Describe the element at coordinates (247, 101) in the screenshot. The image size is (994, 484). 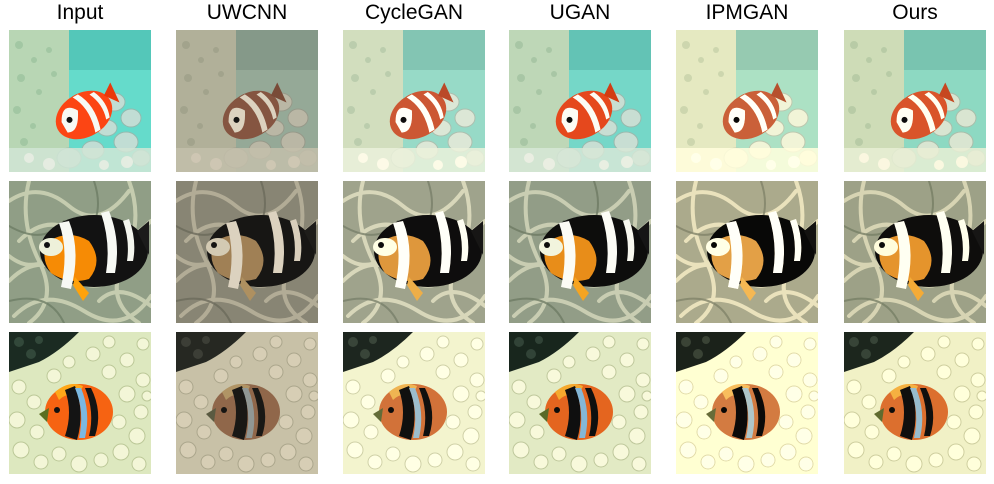
I see `image-clownfish-coral-turquoise-uwcnn` at that location.